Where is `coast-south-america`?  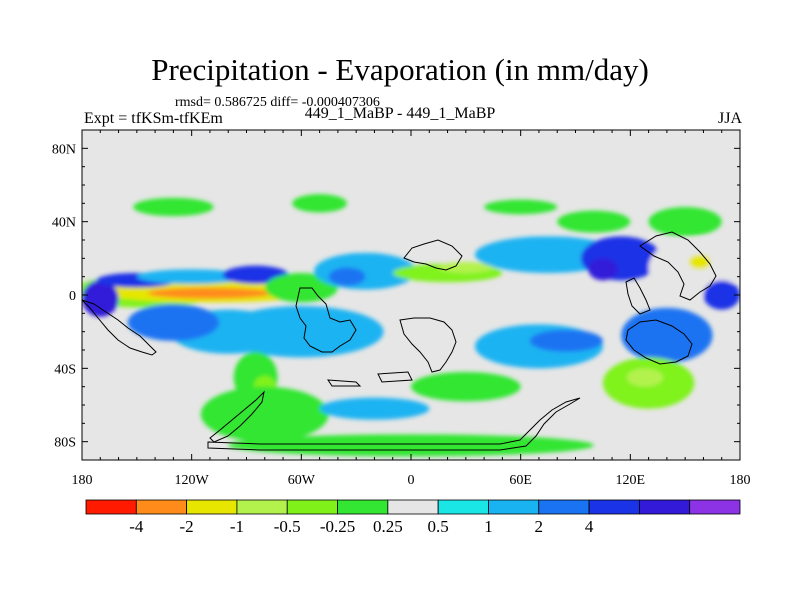 coast-south-america is located at coordinates (326, 320).